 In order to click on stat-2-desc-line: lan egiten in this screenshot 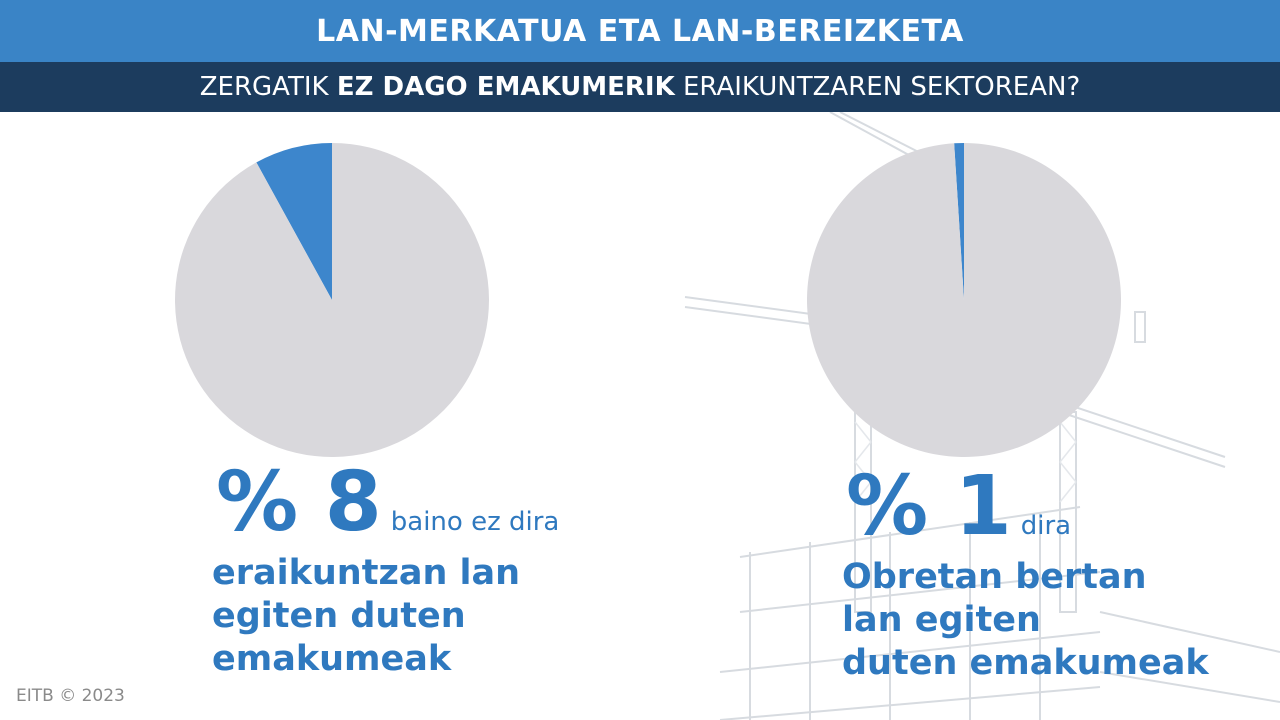, I will do `click(941, 620)`.